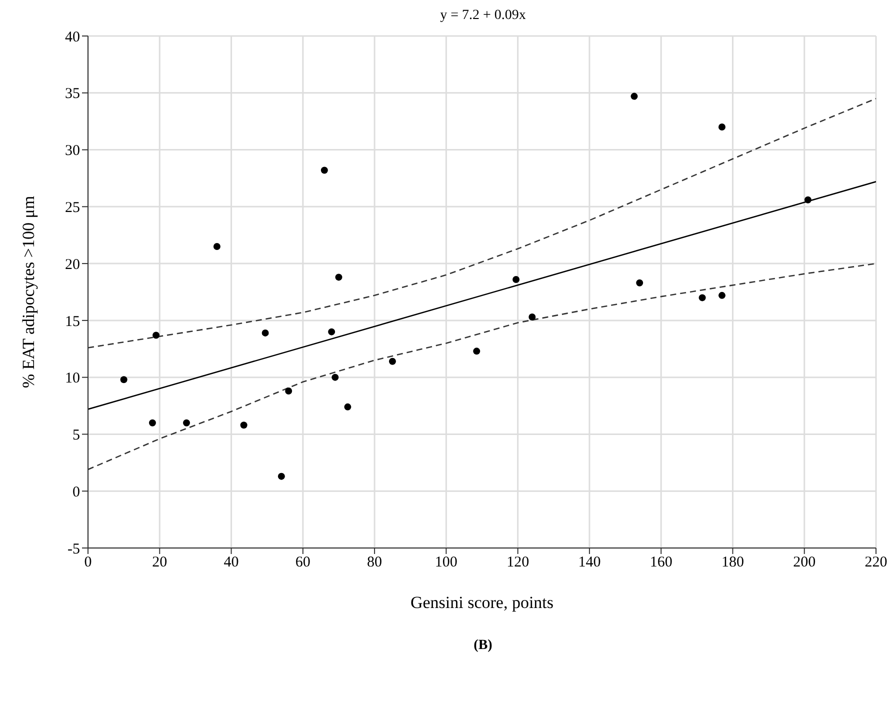  Describe the element at coordinates (231, 562) in the screenshot. I see `x-tick-label: 40` at that location.